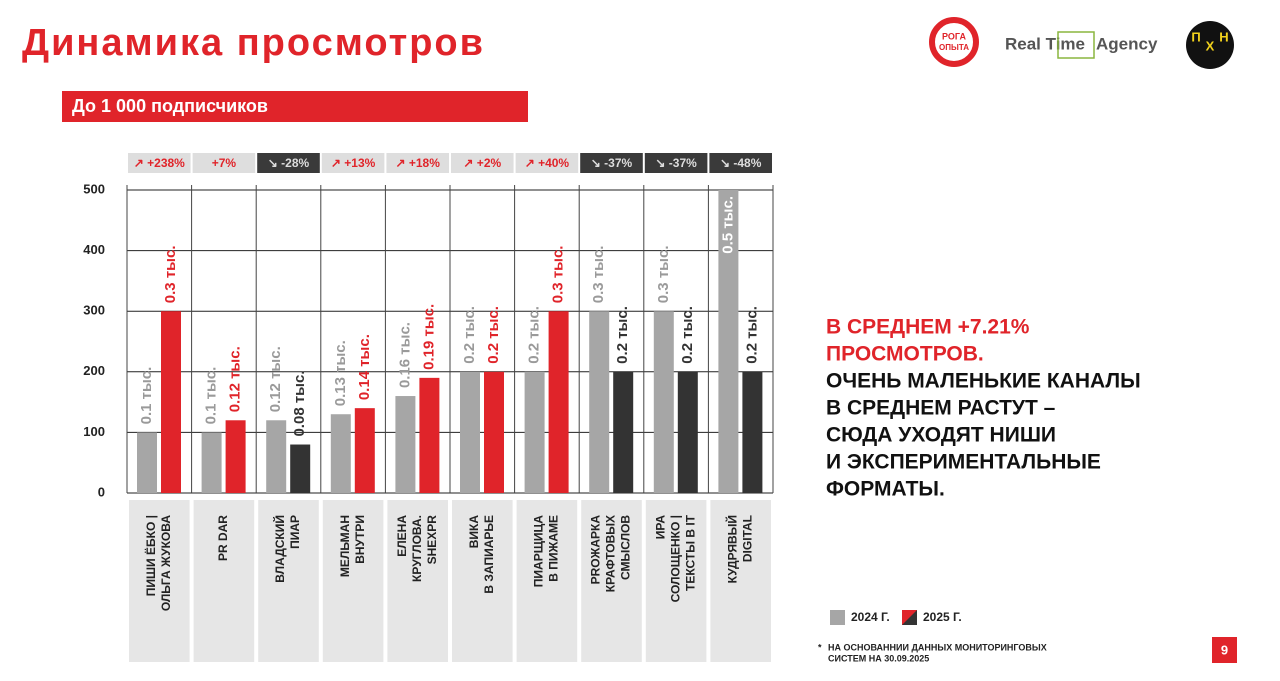 The width and height of the screenshot is (1280, 681). I want to click on y-tick-label: 500, so click(94, 188).